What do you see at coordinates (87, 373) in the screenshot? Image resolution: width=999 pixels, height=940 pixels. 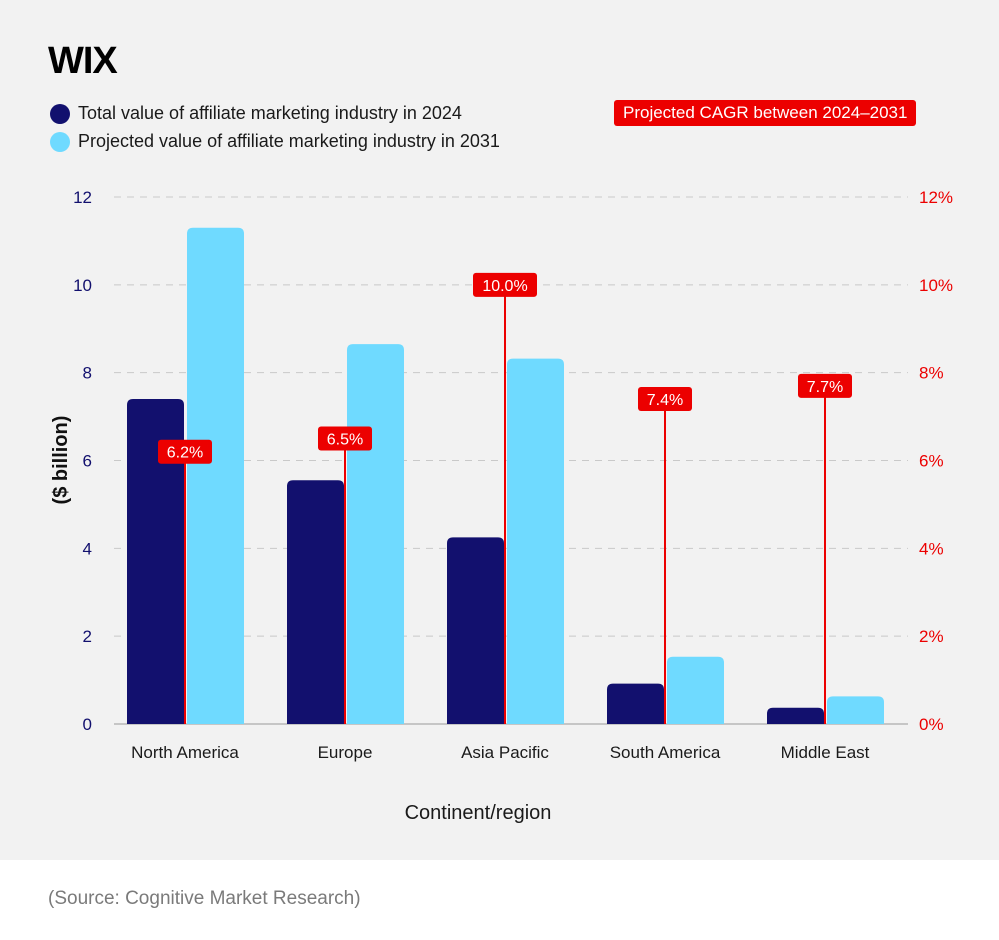 I see `y-tick-label: 8` at bounding box center [87, 373].